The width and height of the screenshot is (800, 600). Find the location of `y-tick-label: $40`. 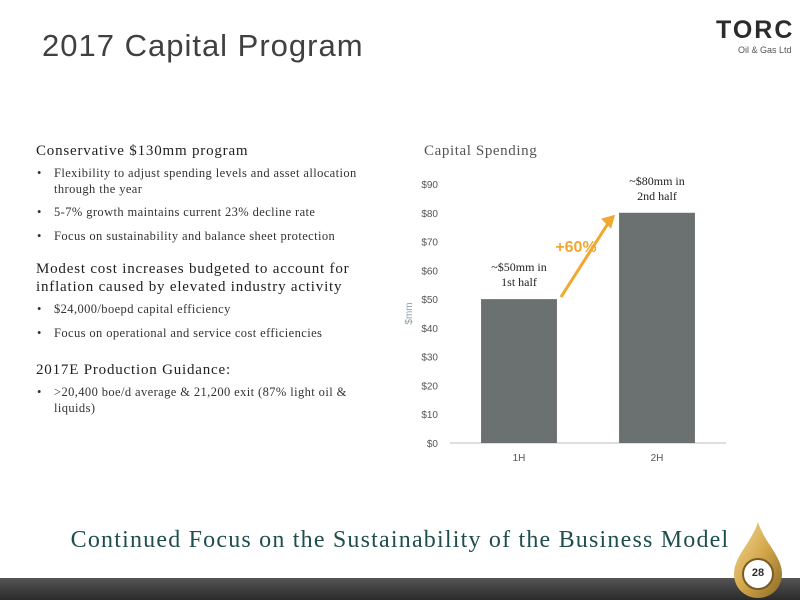

y-tick-label: $40 is located at coordinates (429, 329).